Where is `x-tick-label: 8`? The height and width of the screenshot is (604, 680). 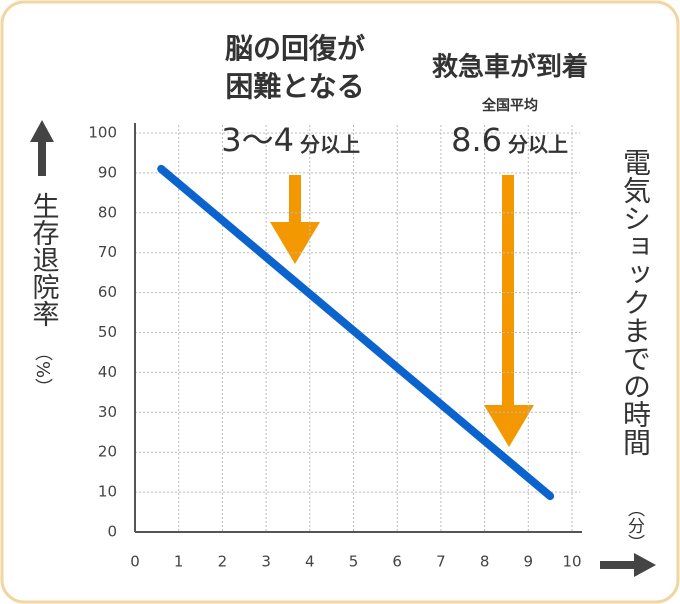
x-tick-label: 8 is located at coordinates (485, 562).